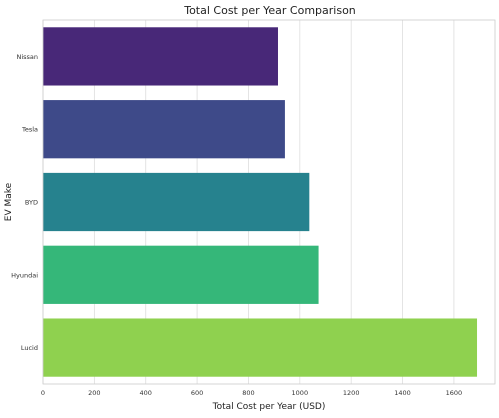 This screenshot has height=418, width=499. What do you see at coordinates (454, 393) in the screenshot?
I see `x-tick-label: 1600` at bounding box center [454, 393].